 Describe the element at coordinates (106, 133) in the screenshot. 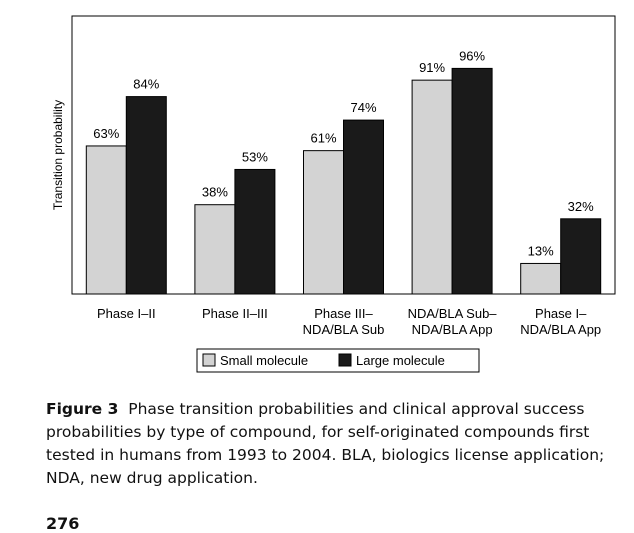

I see `data-label-small-molecule-0: 63%` at that location.